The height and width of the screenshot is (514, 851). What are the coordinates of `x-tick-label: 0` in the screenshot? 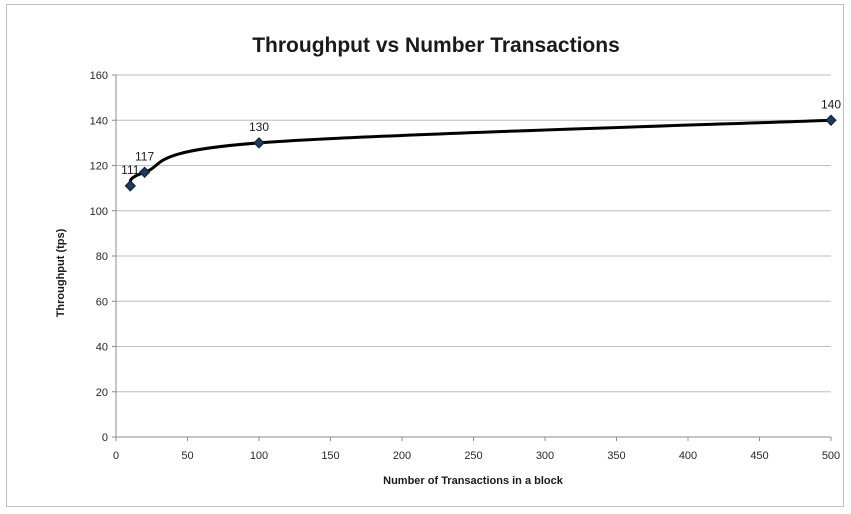 It's located at (116, 456).